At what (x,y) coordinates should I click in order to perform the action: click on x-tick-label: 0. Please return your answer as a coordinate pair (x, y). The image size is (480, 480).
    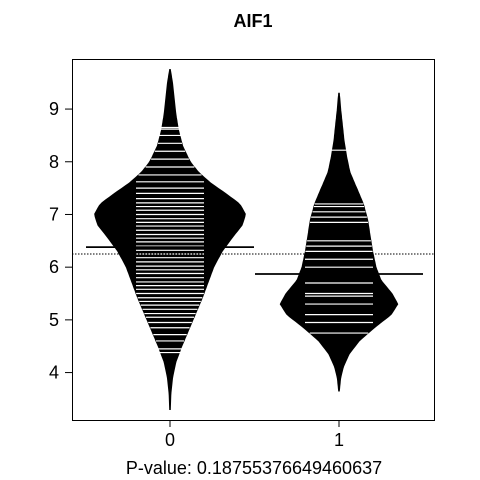
    Looking at the image, I should click on (170, 440).